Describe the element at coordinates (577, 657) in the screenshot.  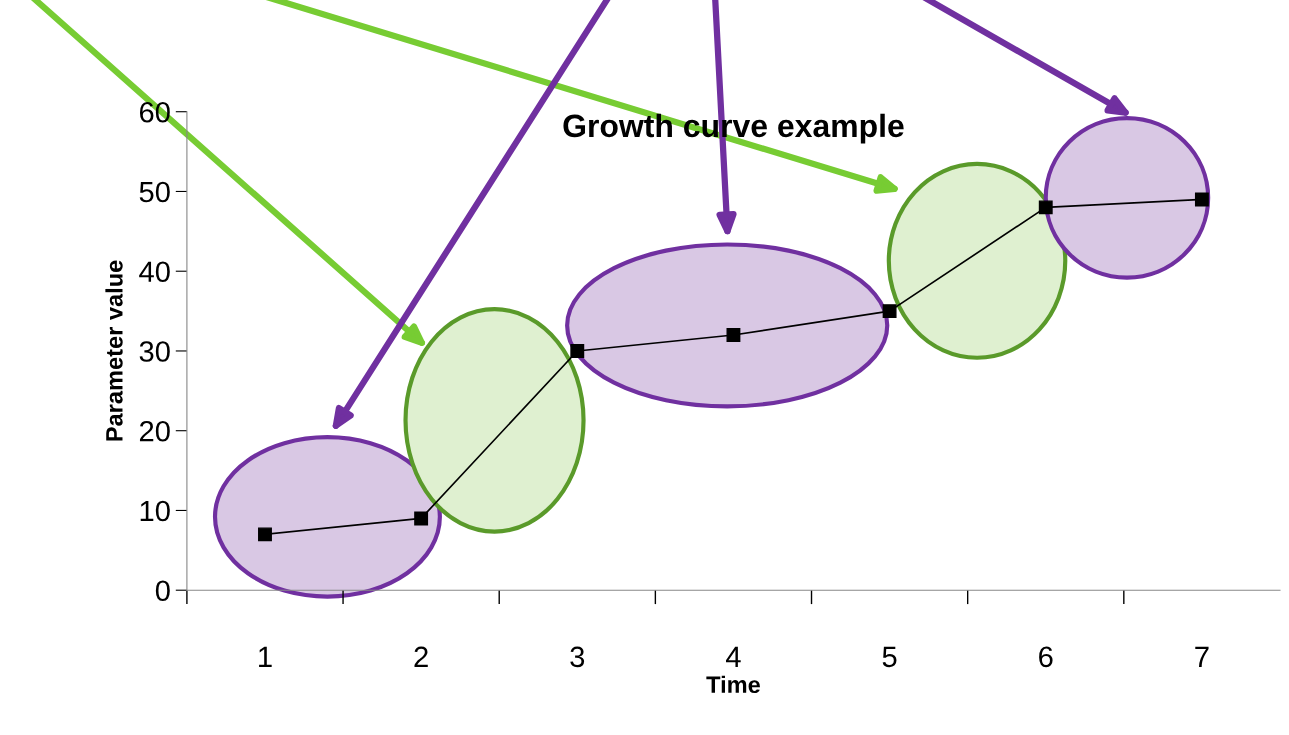
I see `x-tick-label: 3` at that location.